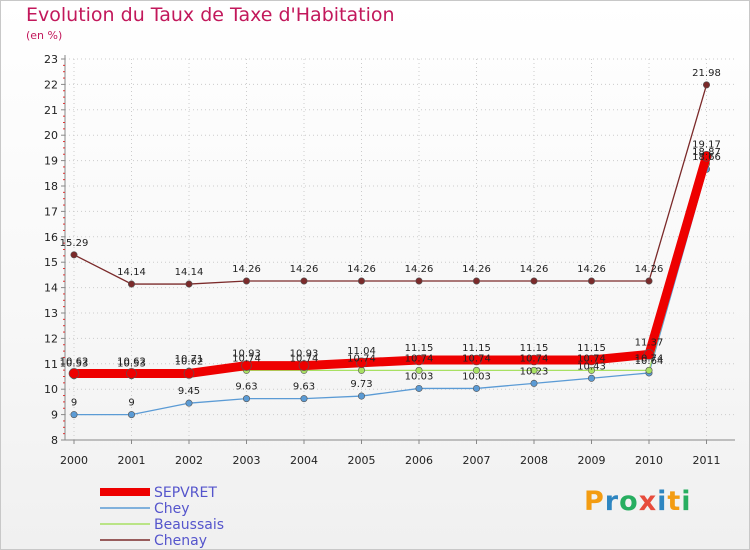 The image size is (750, 550). I want to click on data-label-chenay: 21.98, so click(706, 73).